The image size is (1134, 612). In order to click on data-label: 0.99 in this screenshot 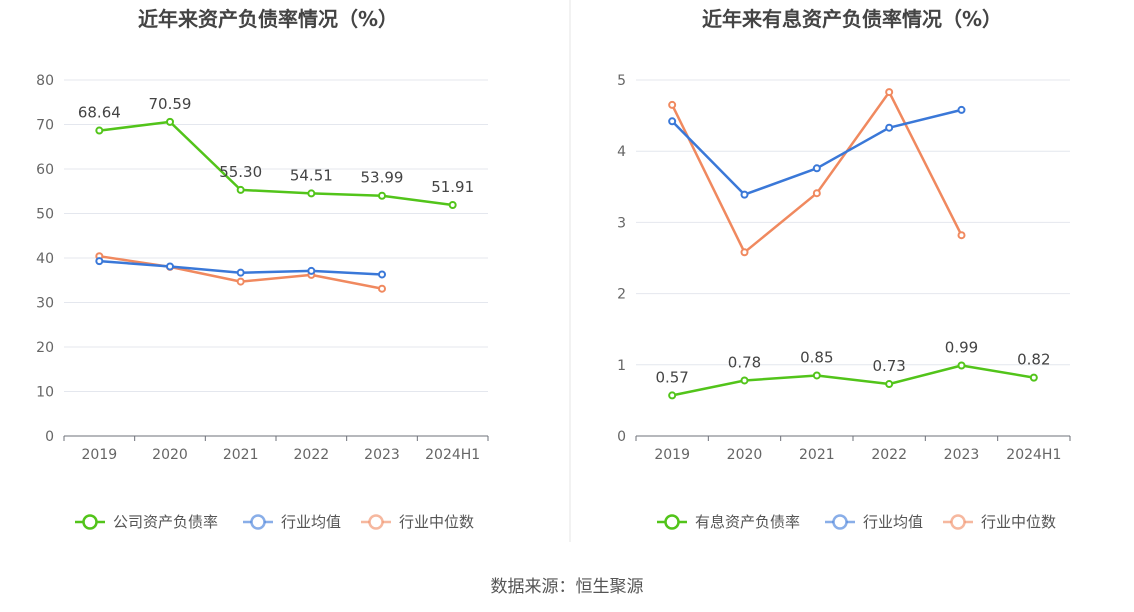, I will do `click(961, 348)`.